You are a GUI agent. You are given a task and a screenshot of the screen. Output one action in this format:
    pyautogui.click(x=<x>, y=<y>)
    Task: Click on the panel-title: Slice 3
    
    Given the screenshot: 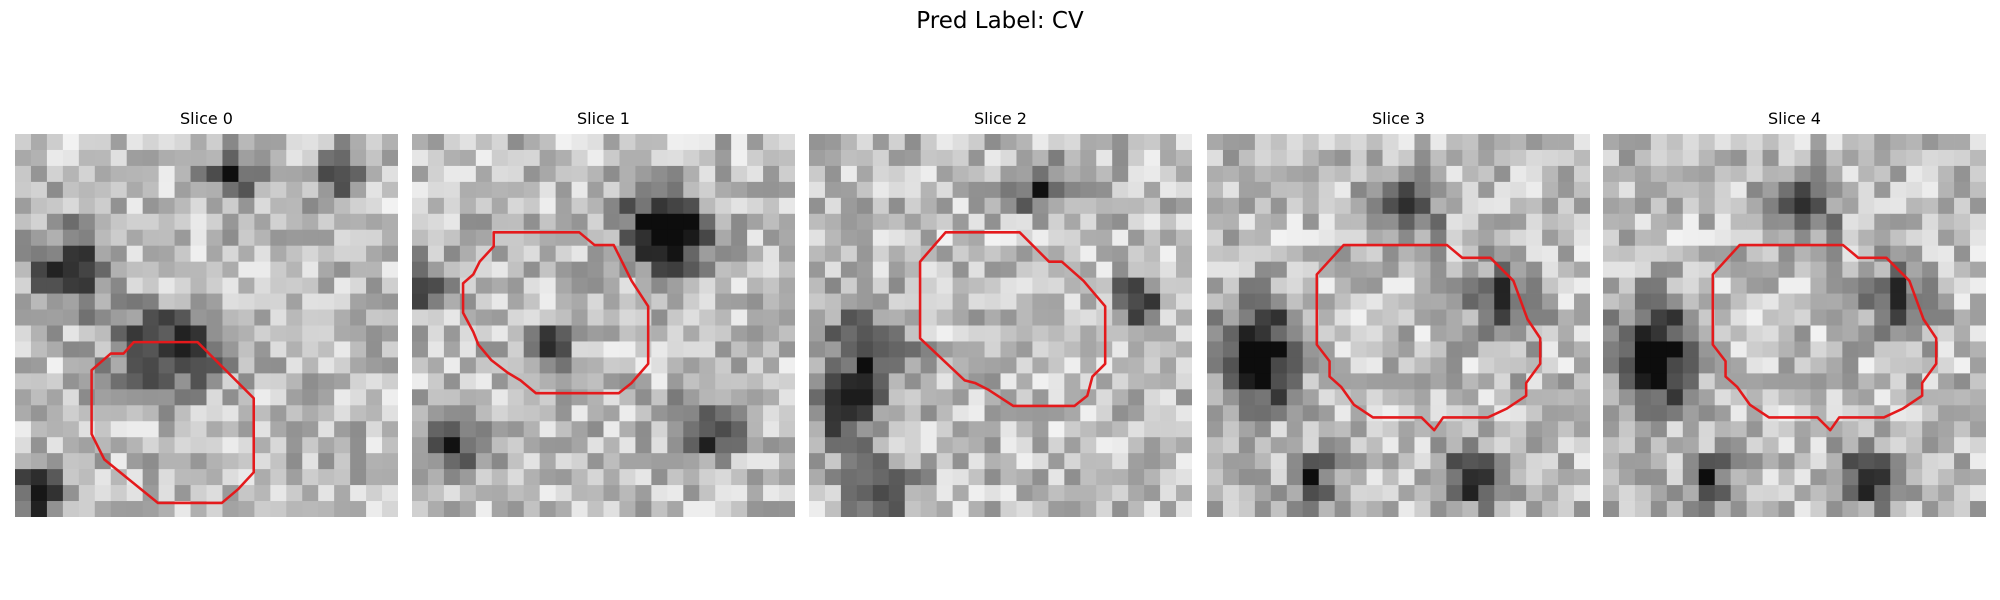 What is the action you would take?
    pyautogui.click(x=1398, y=118)
    